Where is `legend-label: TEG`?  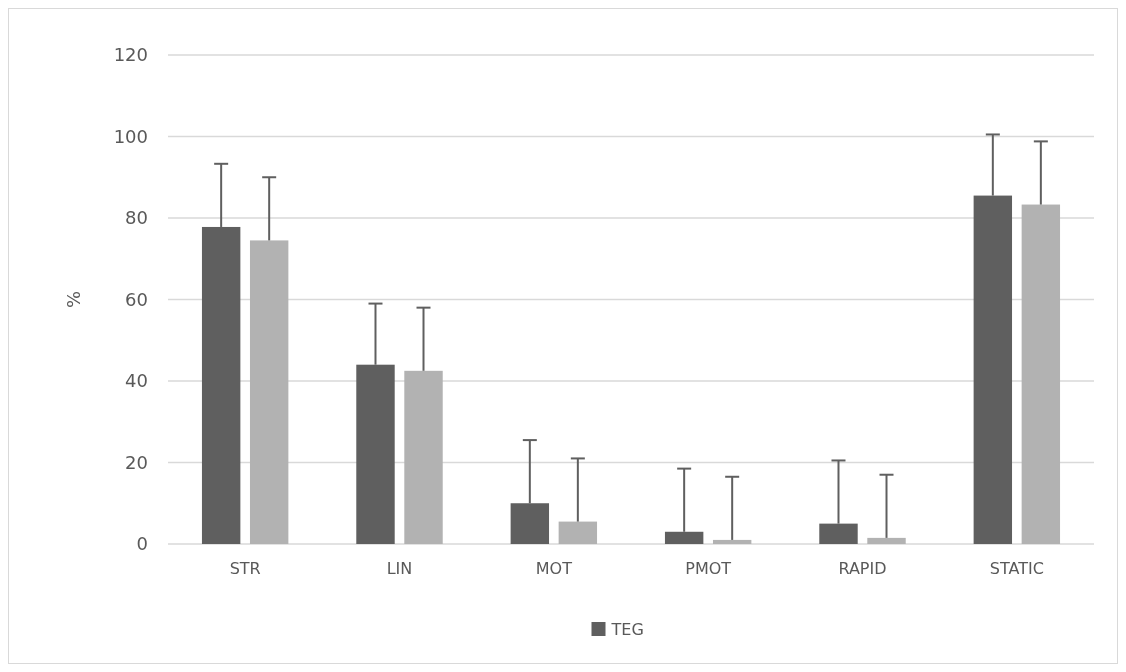
legend-label: TEG is located at coordinates (627, 629).